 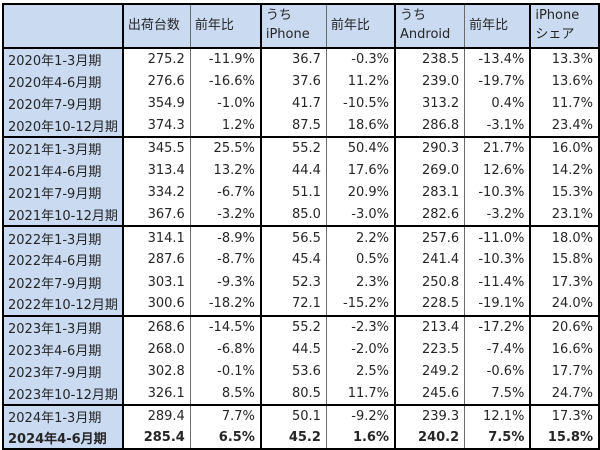 What do you see at coordinates (429, 438) in the screenshot?
I see `cell-android: 240.2` at bounding box center [429, 438].